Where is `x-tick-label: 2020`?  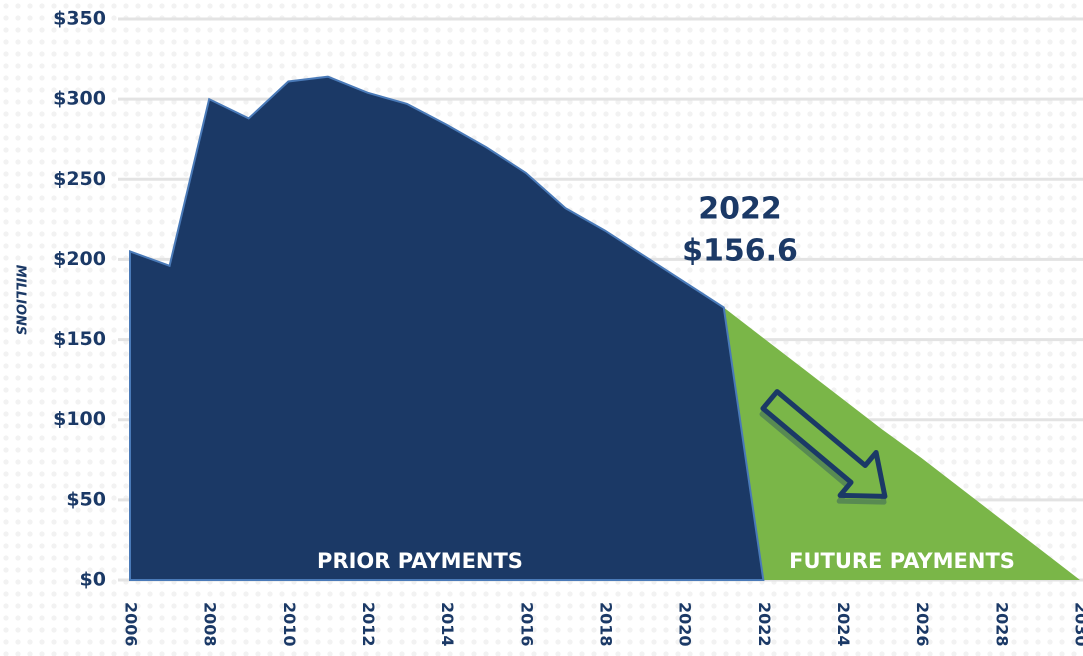
x-tick-label: 2020 is located at coordinates (685, 624).